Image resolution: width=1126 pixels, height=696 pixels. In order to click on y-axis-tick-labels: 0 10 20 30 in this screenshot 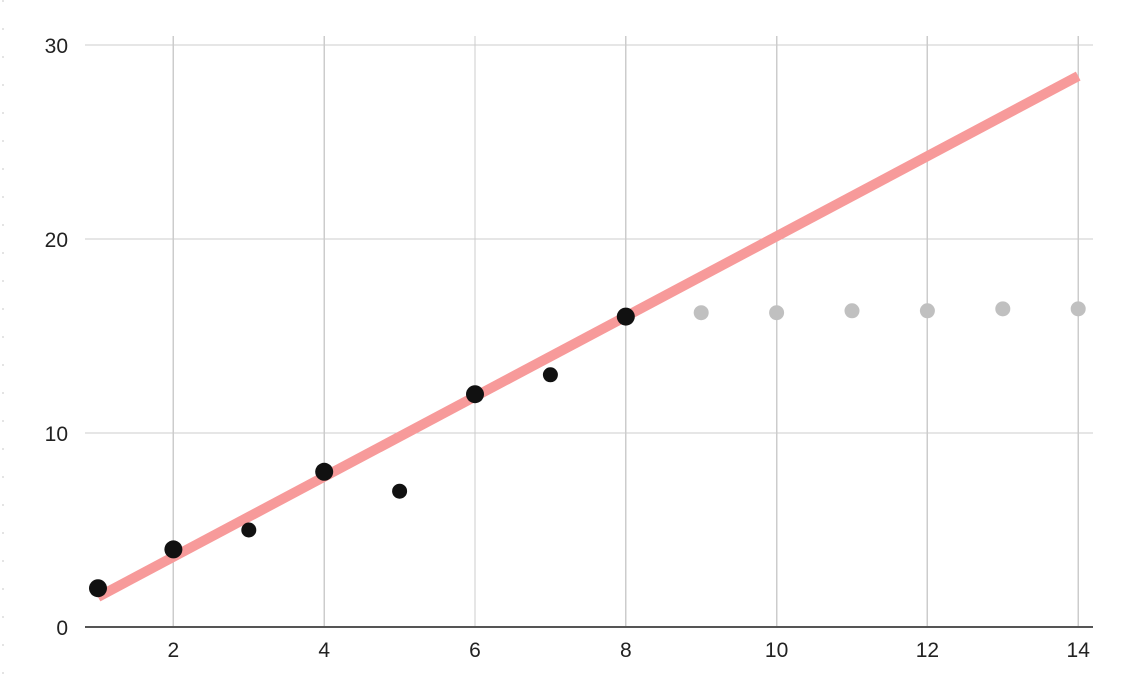, I will do `click(56, 337)`.